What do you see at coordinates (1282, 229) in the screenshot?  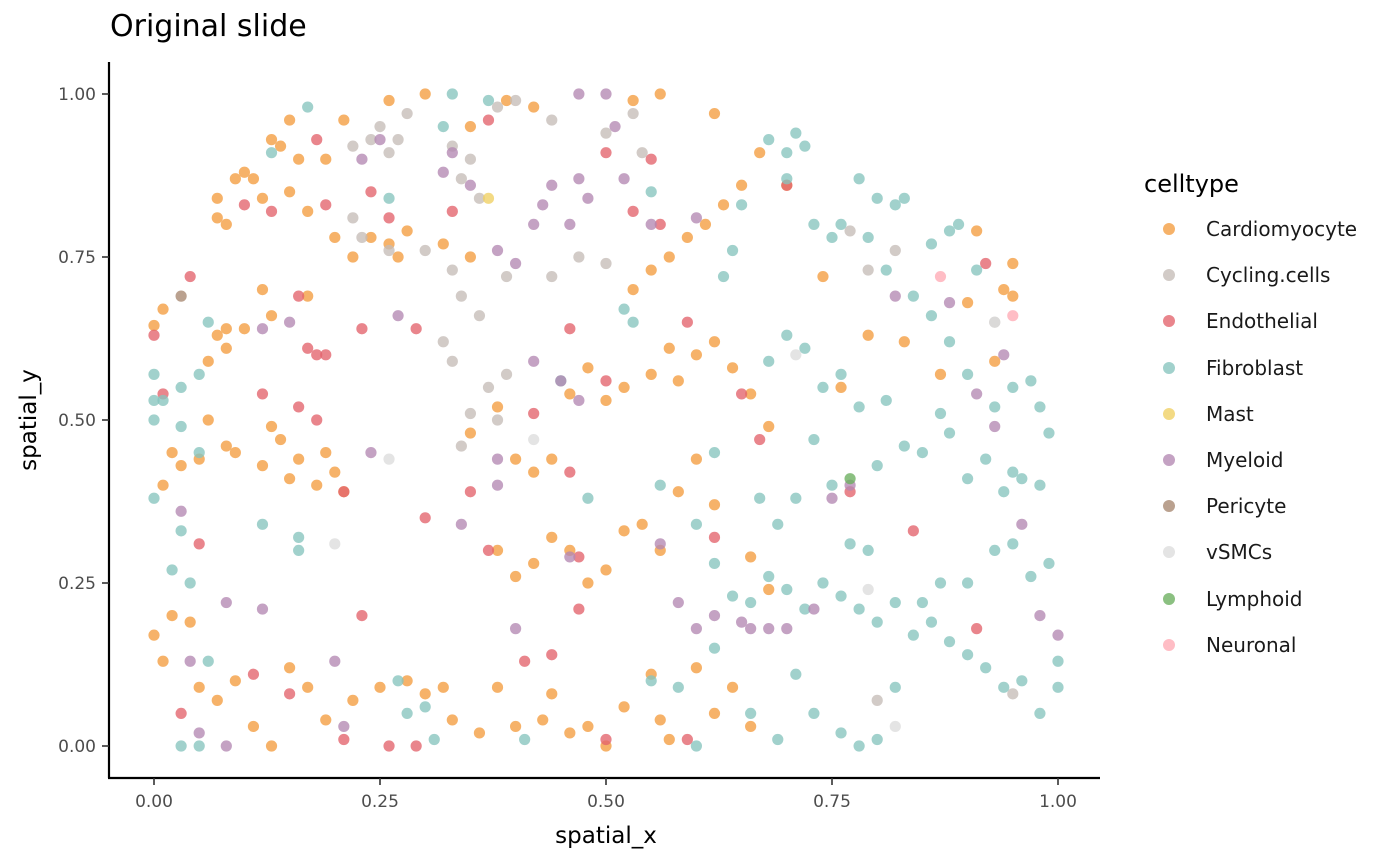 I see `legend-label: Cardiomyocyte` at bounding box center [1282, 229].